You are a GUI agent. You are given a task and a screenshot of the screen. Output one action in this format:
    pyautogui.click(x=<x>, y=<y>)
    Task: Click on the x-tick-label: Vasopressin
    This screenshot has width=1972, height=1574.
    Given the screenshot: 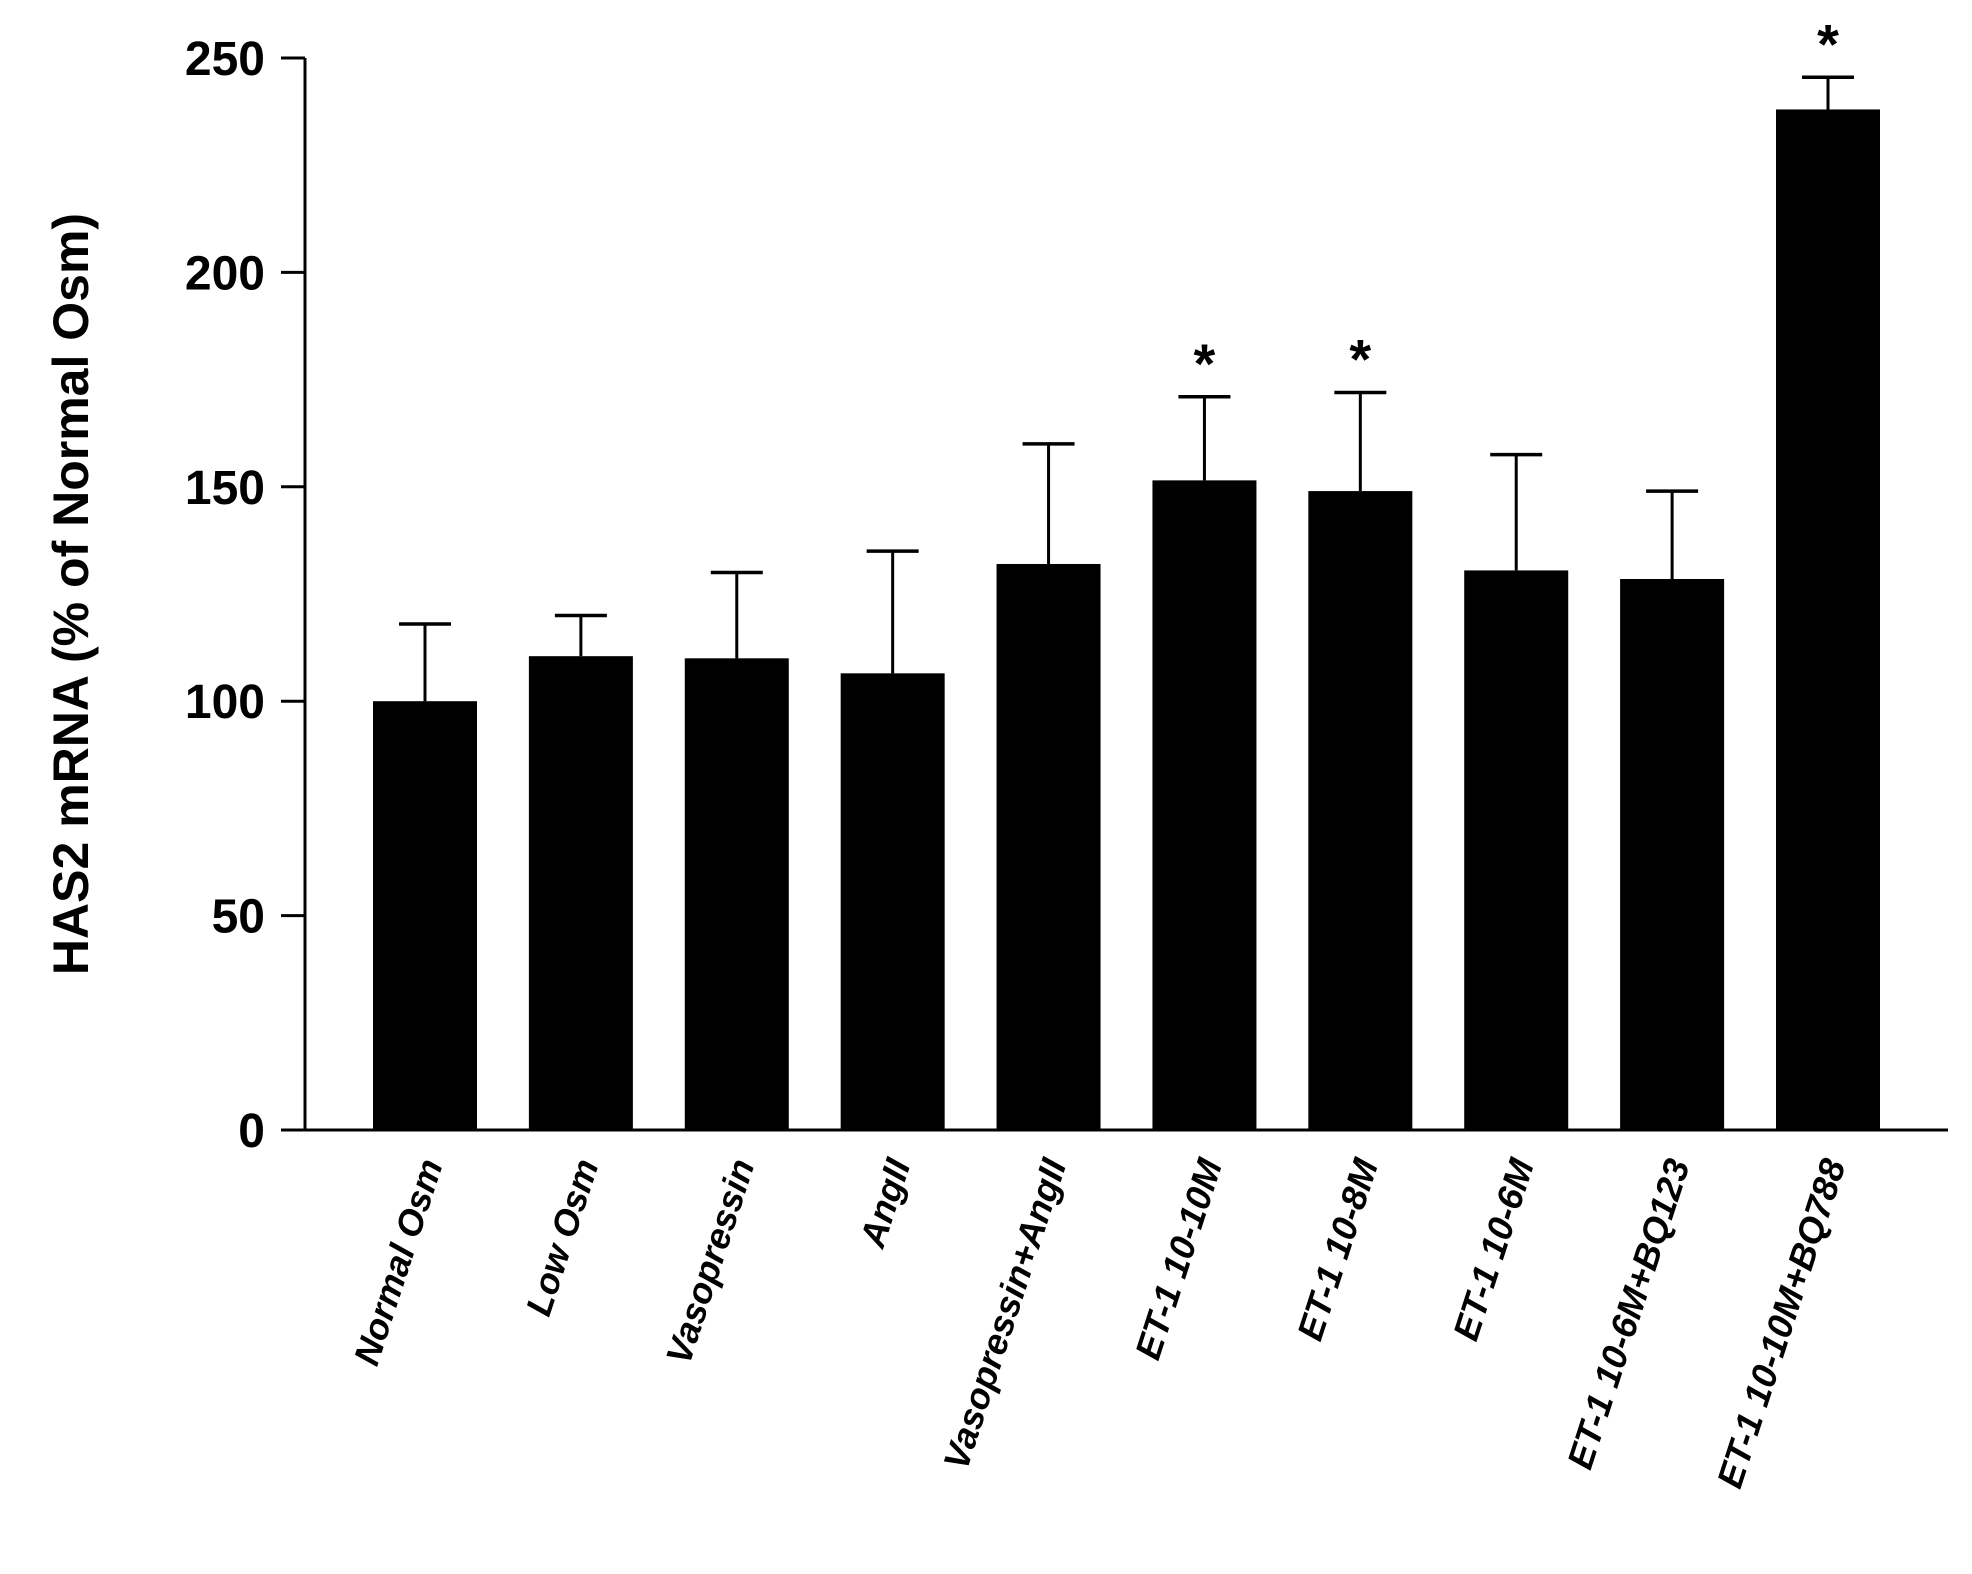 What is the action you would take?
    pyautogui.click(x=710, y=1261)
    